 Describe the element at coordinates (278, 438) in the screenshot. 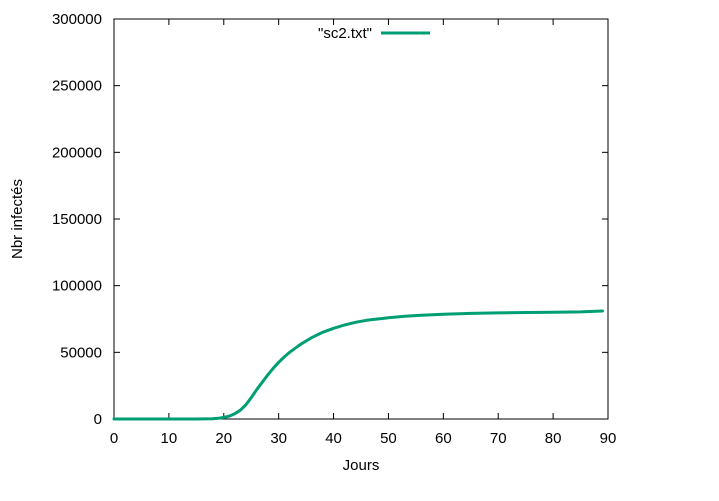

I see `x-tick-label: 30` at that location.